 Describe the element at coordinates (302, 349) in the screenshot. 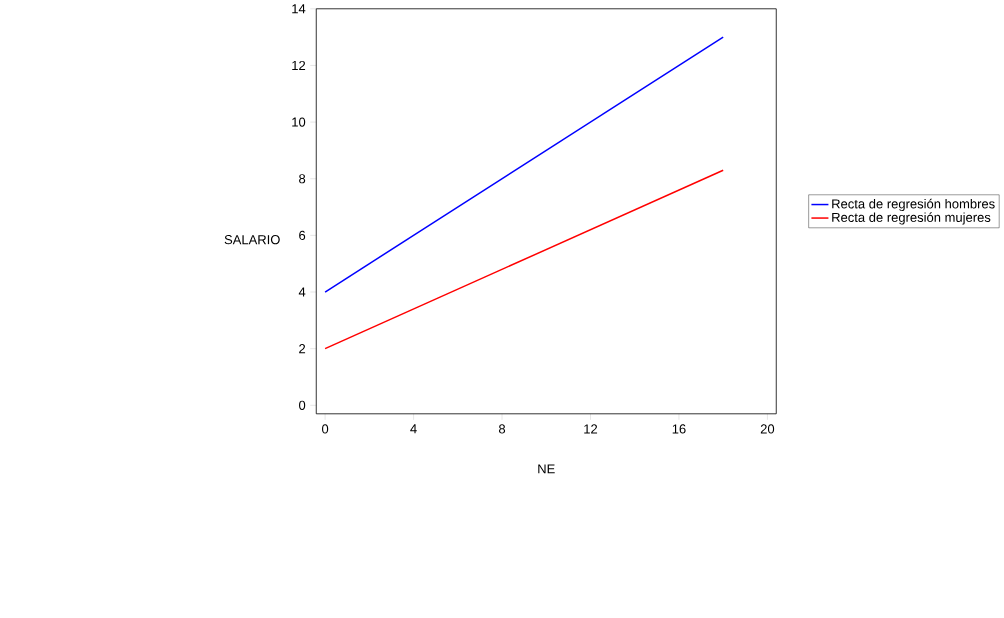

I see `y-tick-label: 2` at that location.